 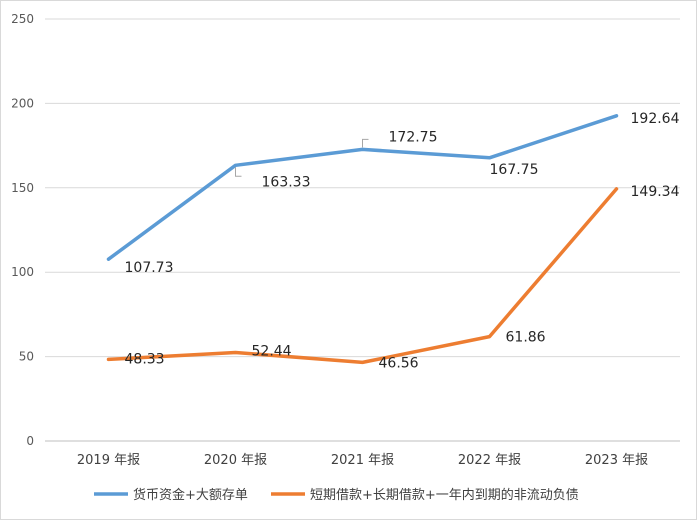 What do you see at coordinates (145, 359) in the screenshot?
I see `data-label: 48.33` at bounding box center [145, 359].